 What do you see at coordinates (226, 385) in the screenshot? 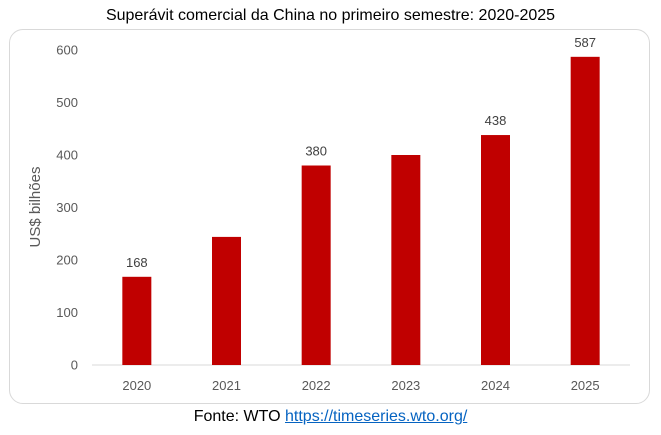
I see `x-tick-label: 2021` at bounding box center [226, 385].